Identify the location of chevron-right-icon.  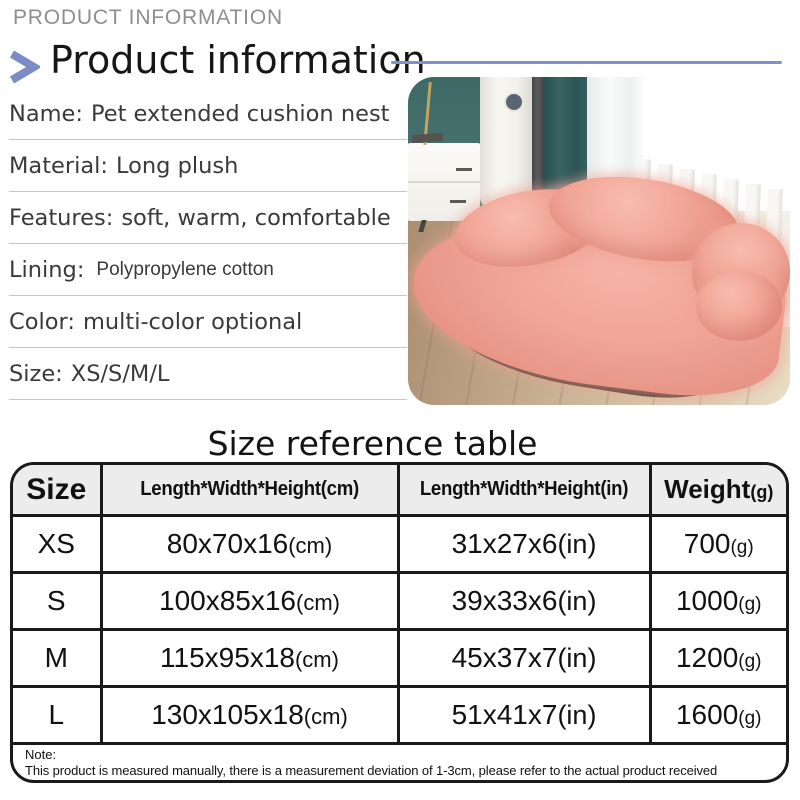
(24, 67).